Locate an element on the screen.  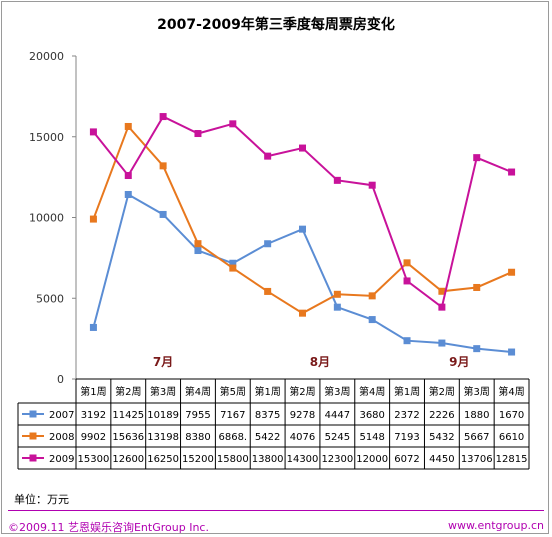
data-label: 7955 is located at coordinates (197, 415).